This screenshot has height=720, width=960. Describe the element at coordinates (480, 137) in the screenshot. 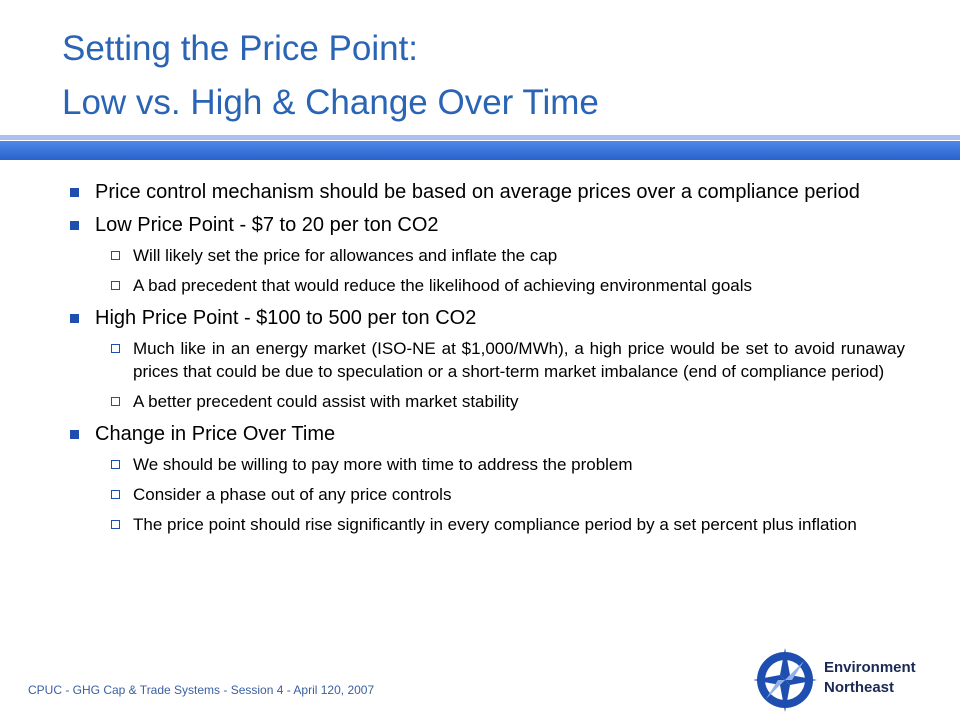

I see `accent-line` at that location.